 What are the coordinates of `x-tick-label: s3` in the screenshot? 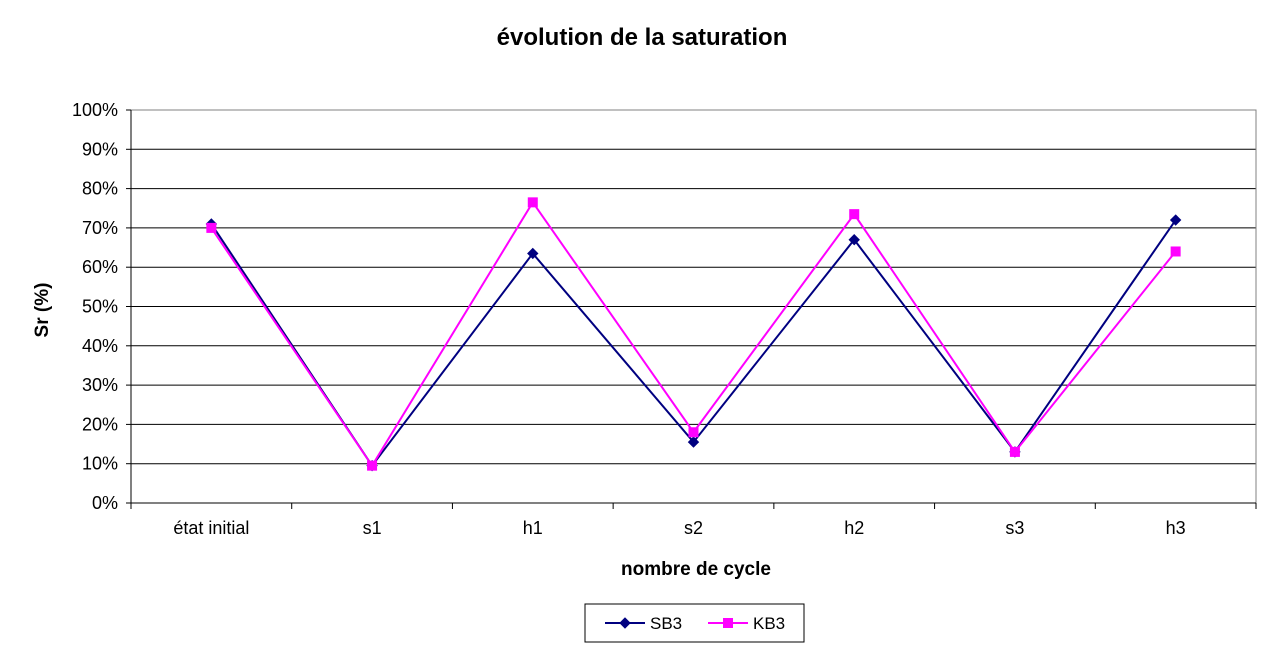 It's located at (1014, 528).